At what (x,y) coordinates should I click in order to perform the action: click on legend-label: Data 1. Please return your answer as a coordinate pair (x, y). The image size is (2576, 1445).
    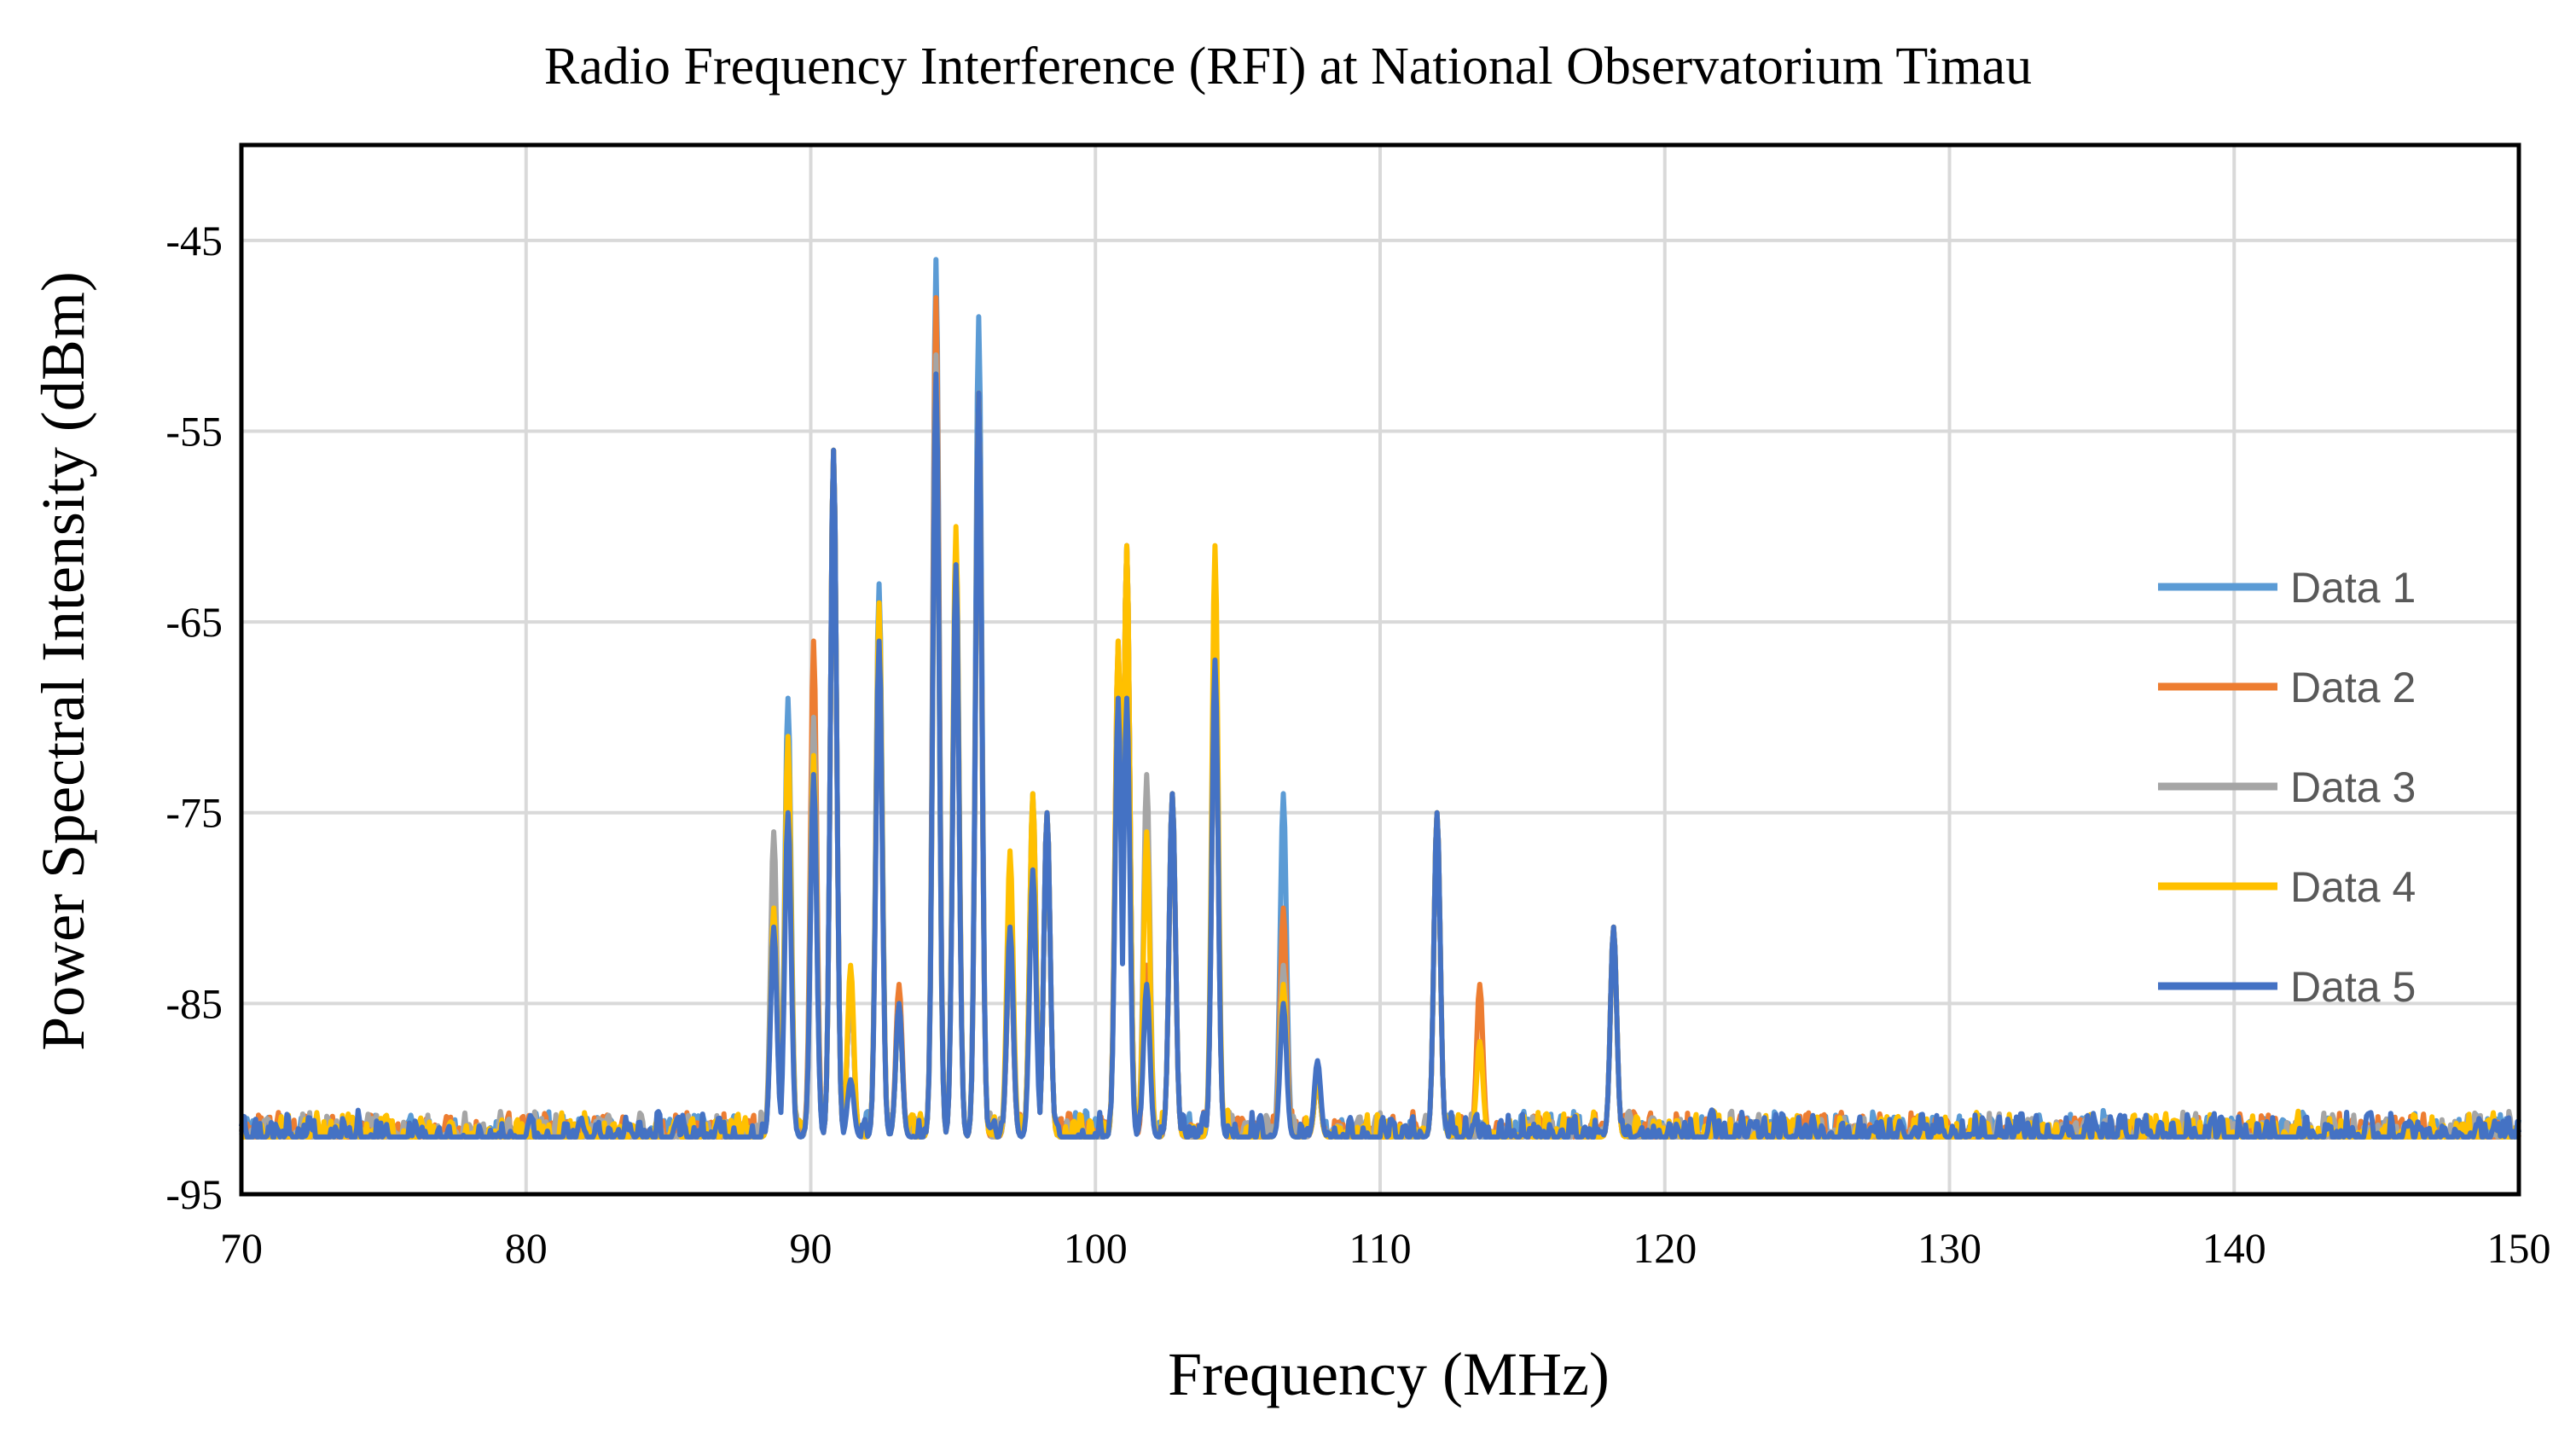
    Looking at the image, I should click on (2353, 588).